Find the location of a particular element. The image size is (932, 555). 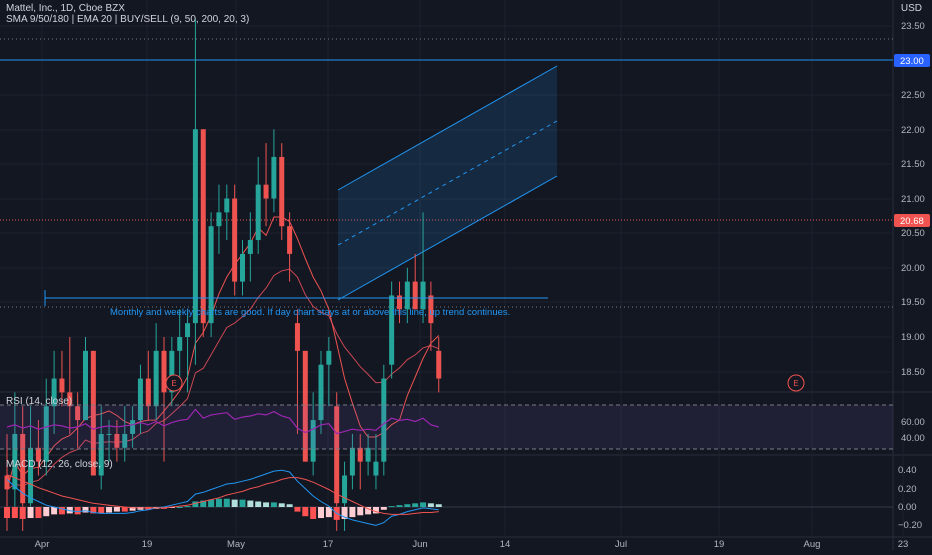

time-tick-label: Jul is located at coordinates (621, 544).